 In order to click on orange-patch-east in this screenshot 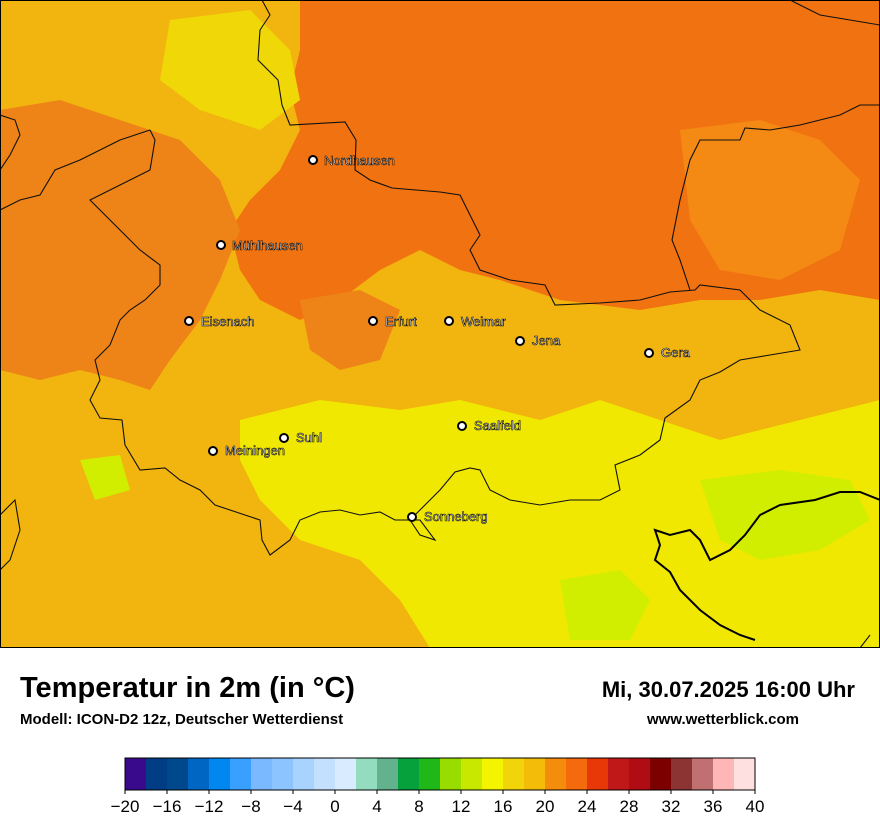, I will do `click(770, 200)`.